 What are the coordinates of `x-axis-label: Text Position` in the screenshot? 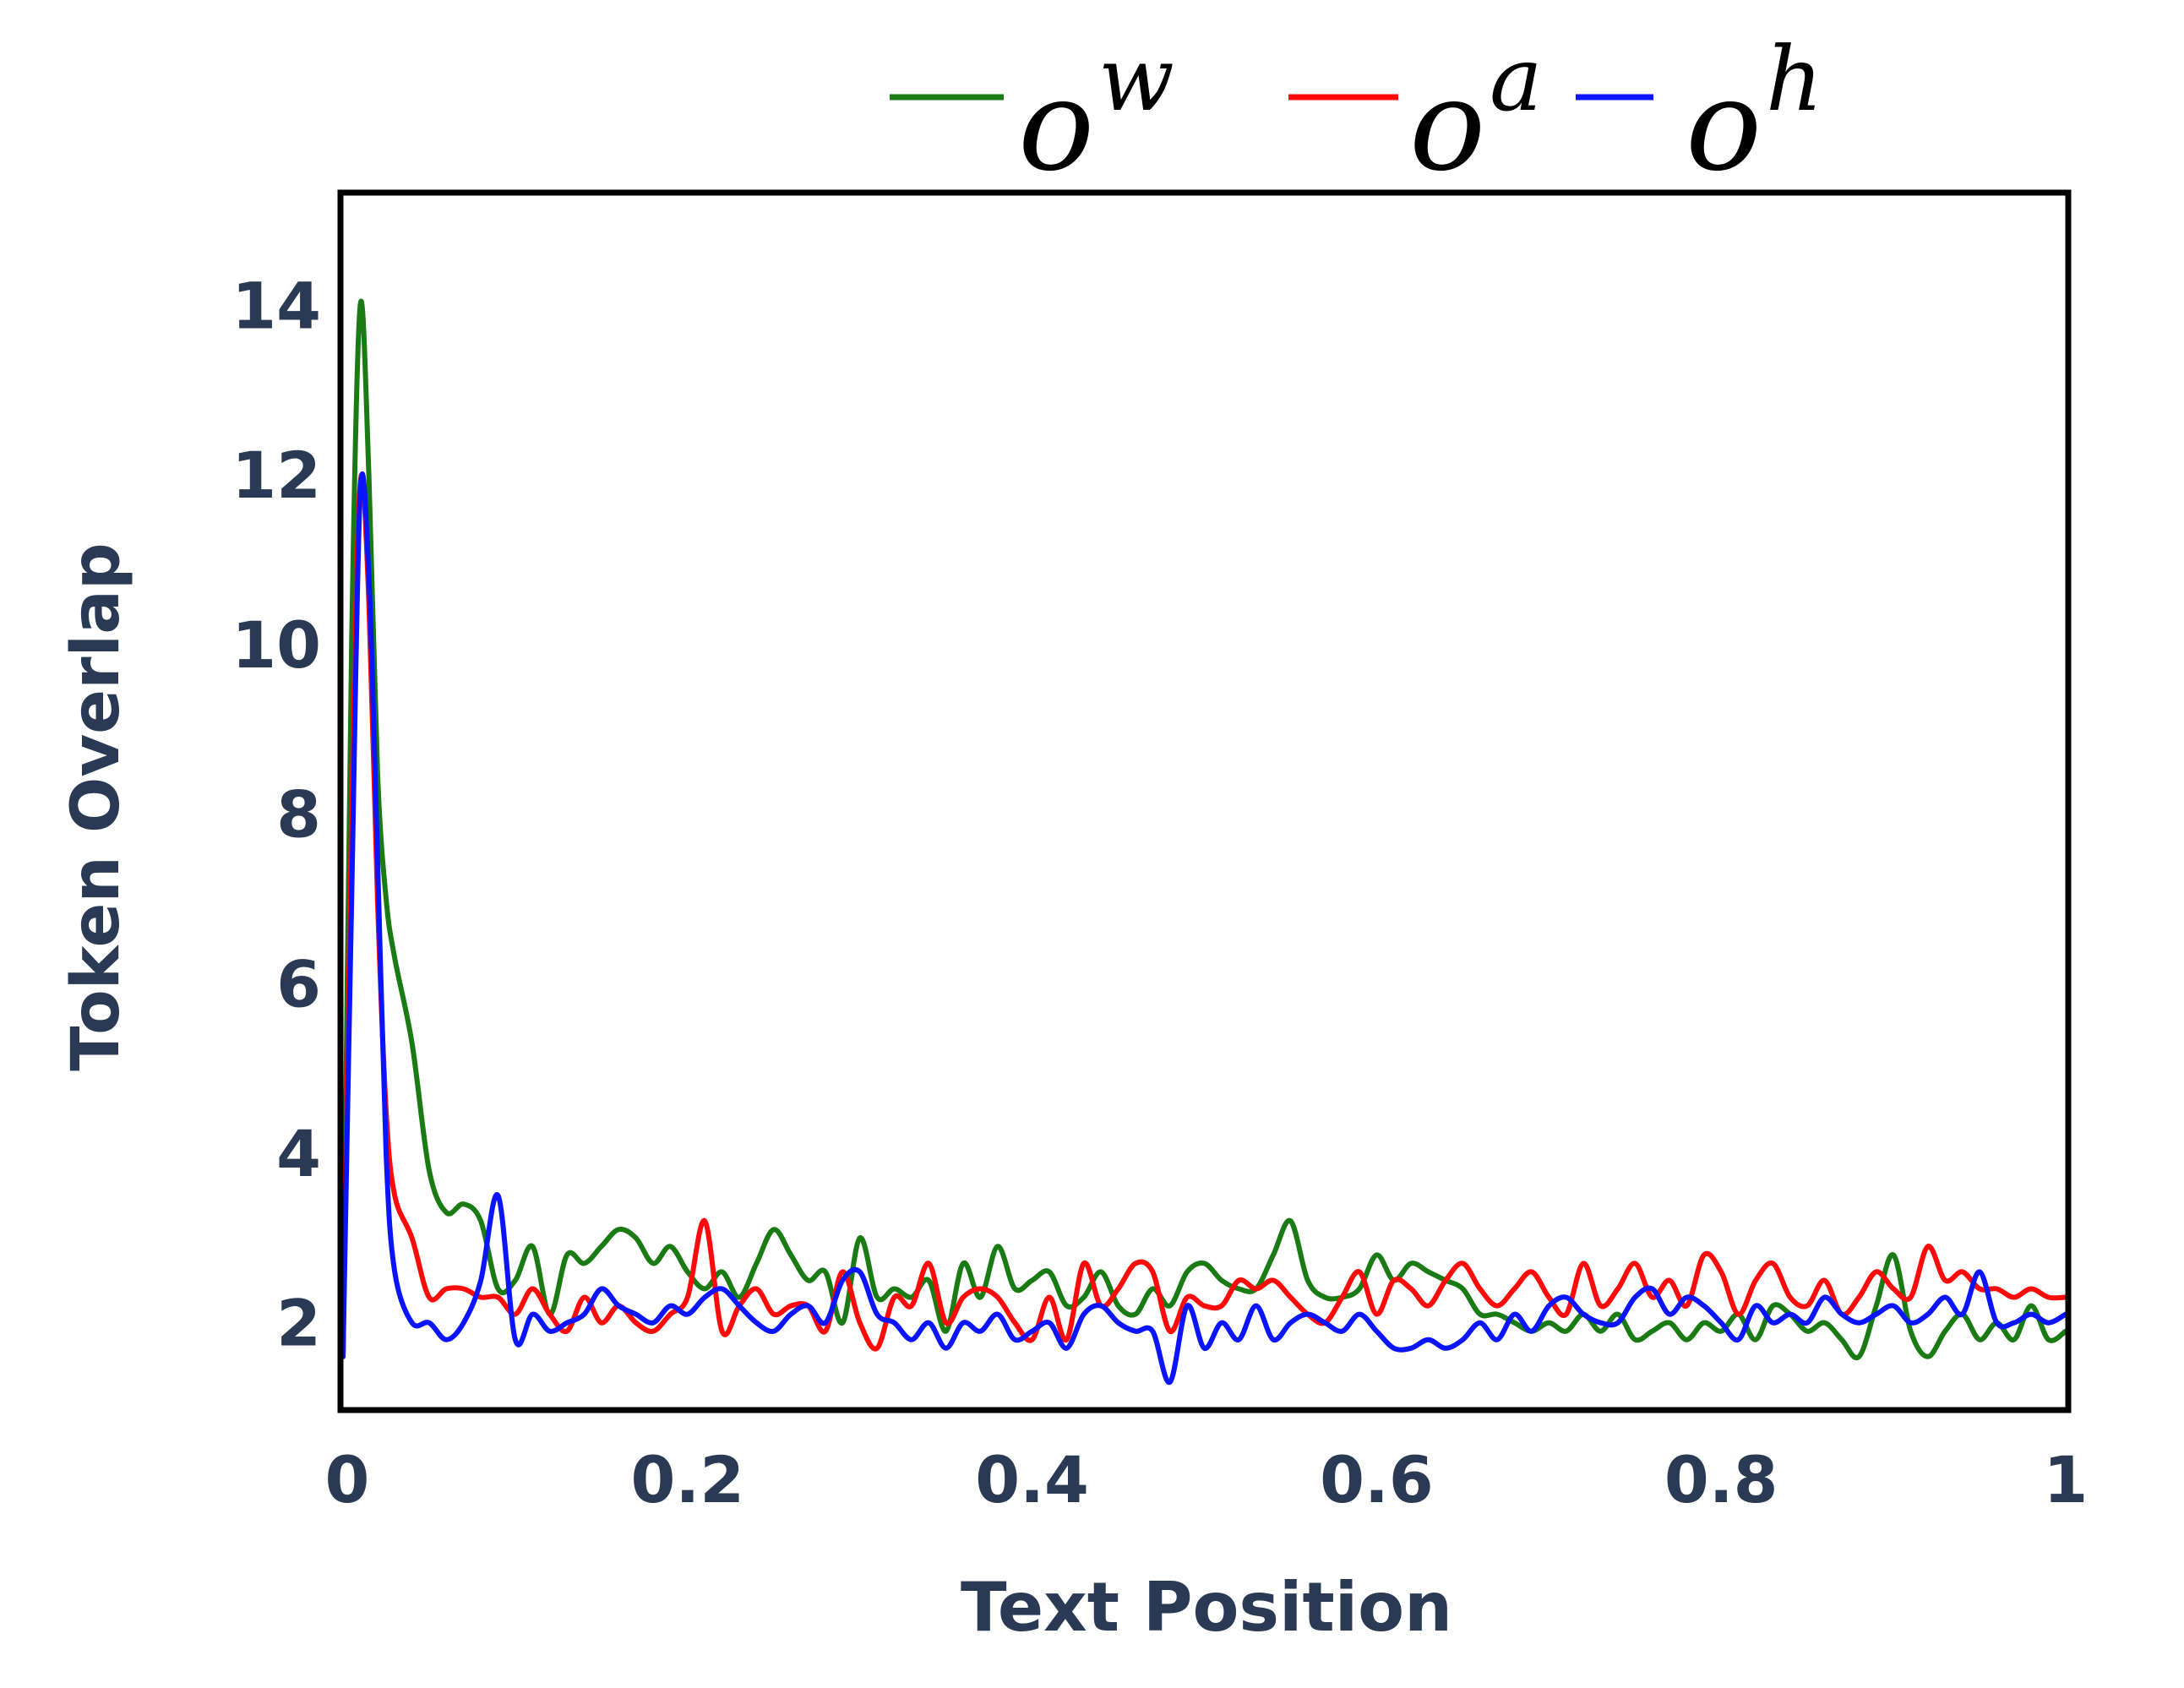 It's located at (1206, 1607).